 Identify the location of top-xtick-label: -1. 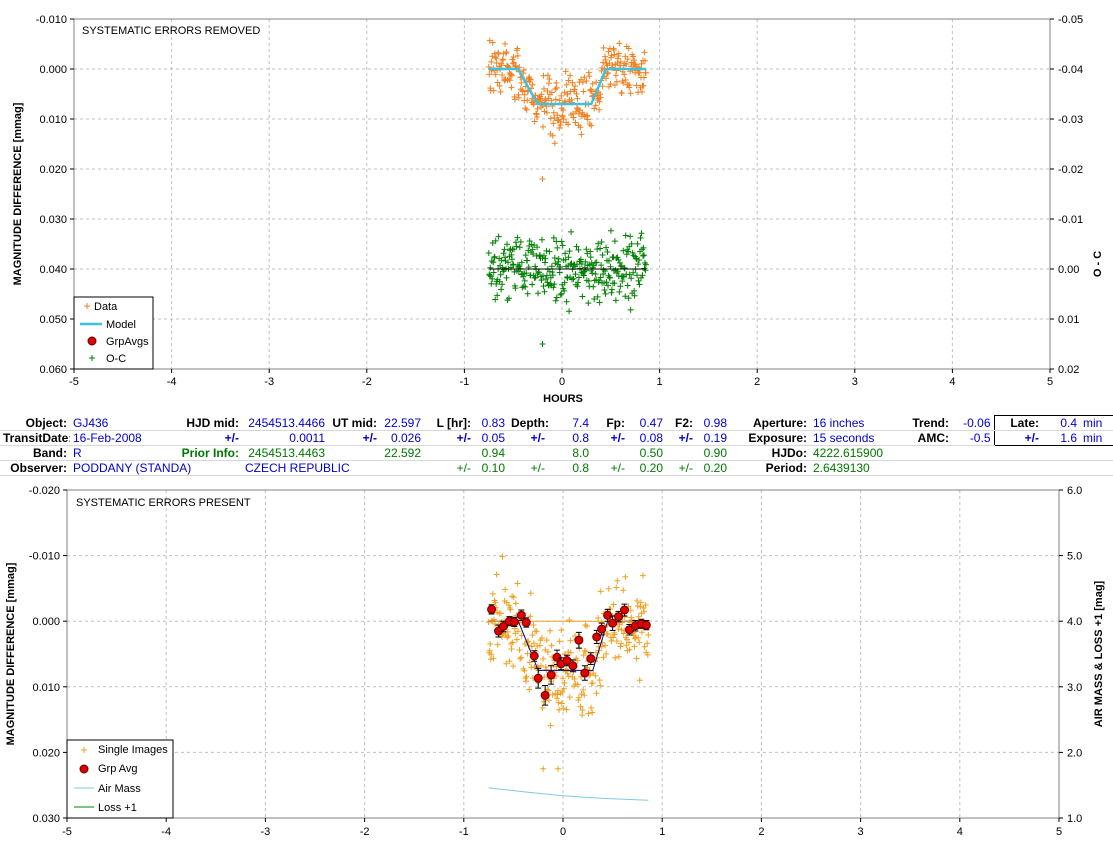
(465, 382).